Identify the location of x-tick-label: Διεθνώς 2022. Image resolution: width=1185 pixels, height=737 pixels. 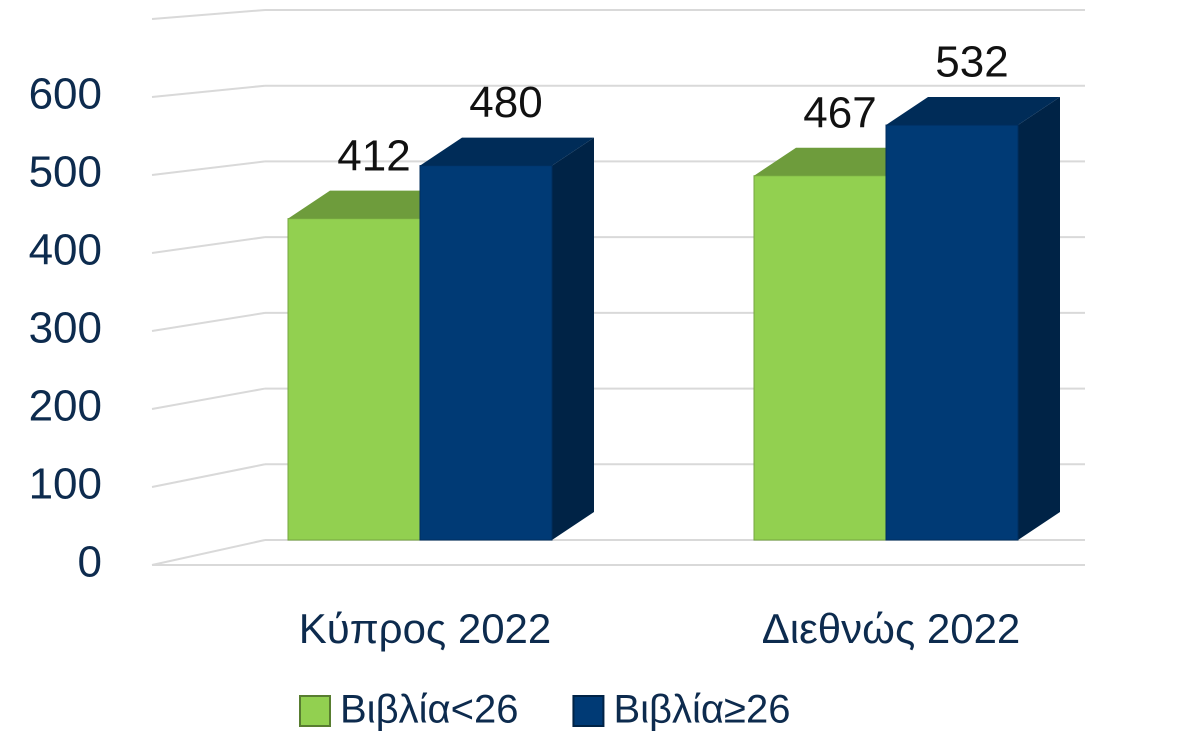
(891, 628).